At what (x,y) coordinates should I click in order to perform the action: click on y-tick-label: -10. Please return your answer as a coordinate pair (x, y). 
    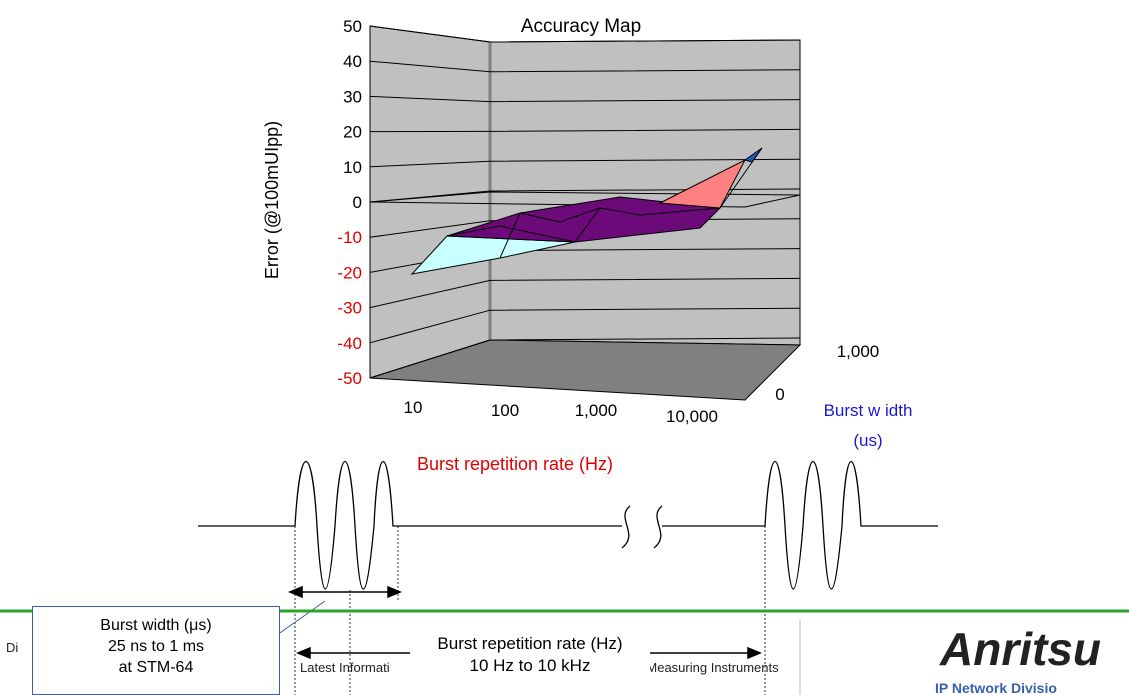
    Looking at the image, I should click on (349, 237).